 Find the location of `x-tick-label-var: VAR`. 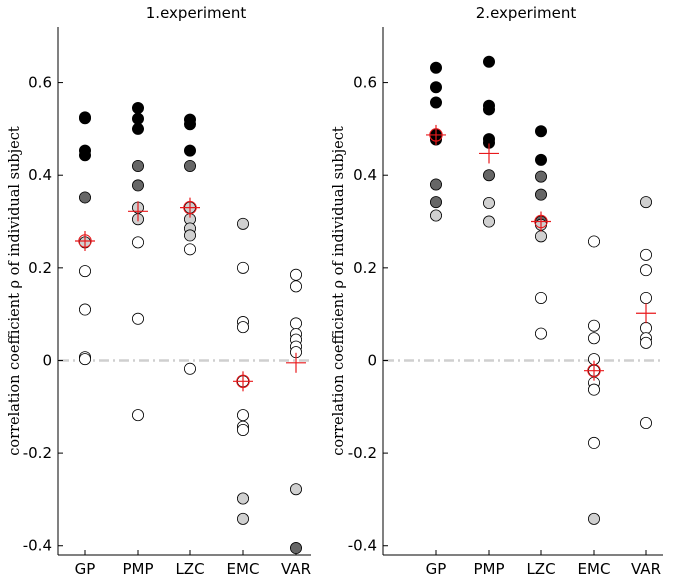

x-tick-label-var: VAR is located at coordinates (646, 568).